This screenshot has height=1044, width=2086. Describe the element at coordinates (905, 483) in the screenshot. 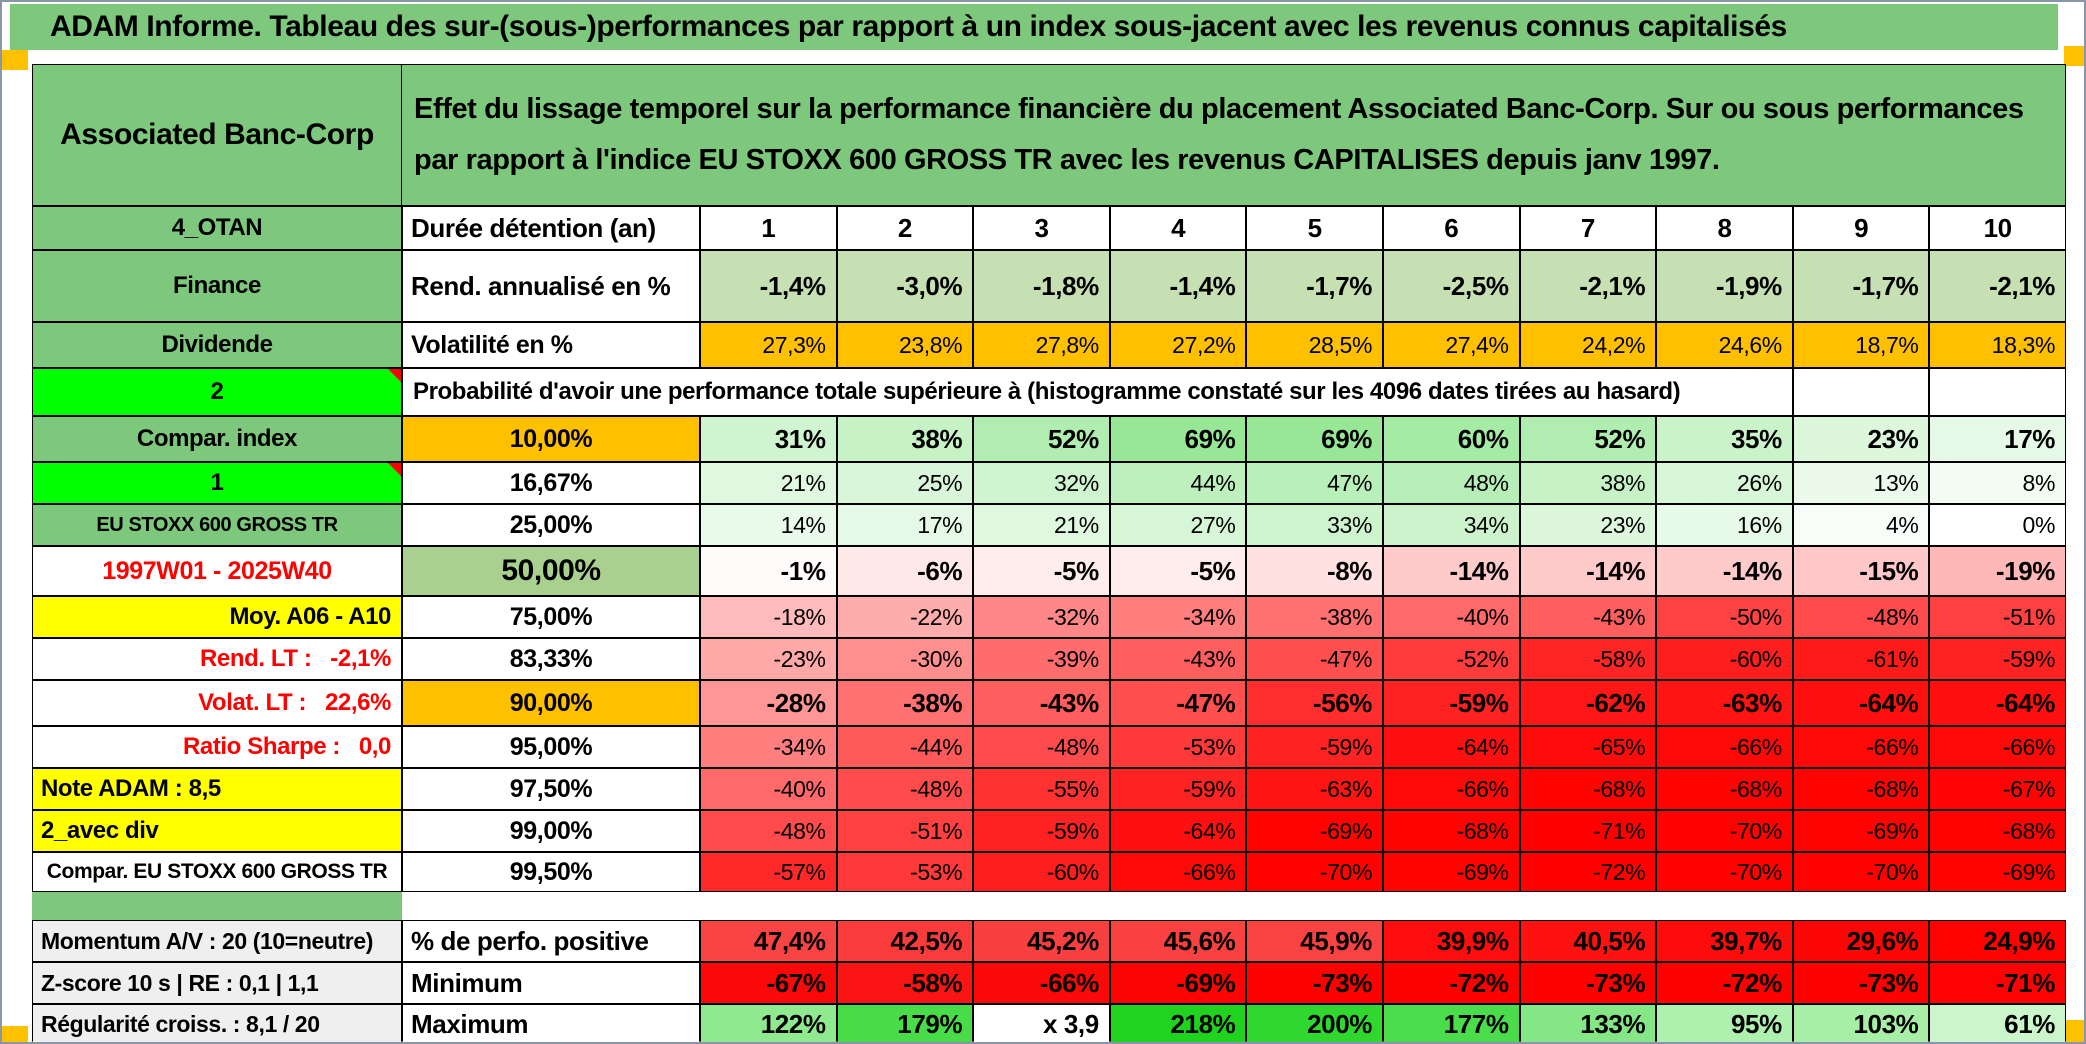

I see `value-cell-p16-67-y2: 25%` at that location.